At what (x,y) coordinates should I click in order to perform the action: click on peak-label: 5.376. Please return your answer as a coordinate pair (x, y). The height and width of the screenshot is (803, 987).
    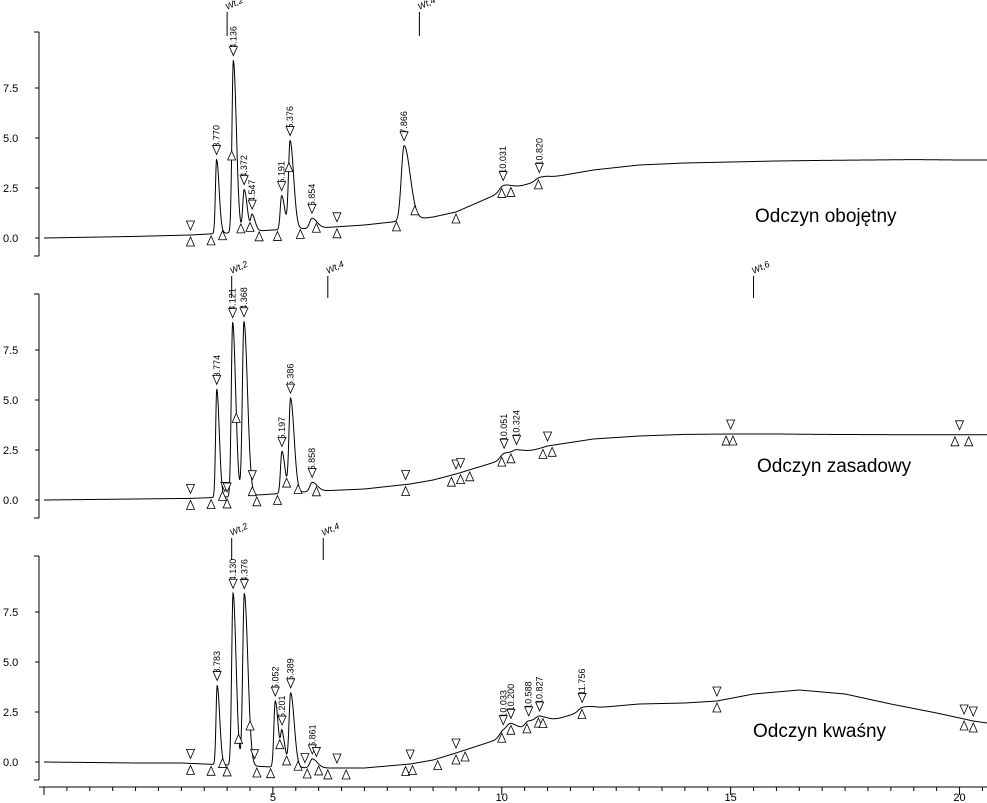
    Looking at the image, I should click on (290, 117).